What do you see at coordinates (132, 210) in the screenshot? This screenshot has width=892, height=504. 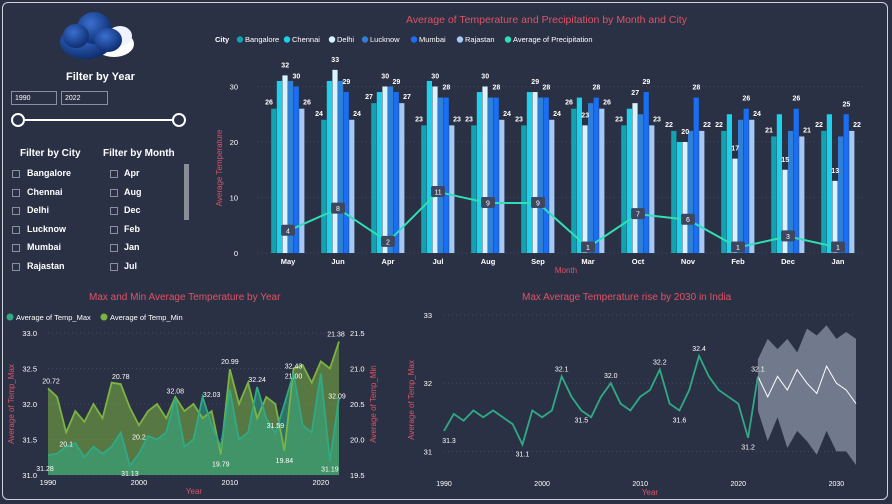 I see `month-option-label: Dec` at bounding box center [132, 210].